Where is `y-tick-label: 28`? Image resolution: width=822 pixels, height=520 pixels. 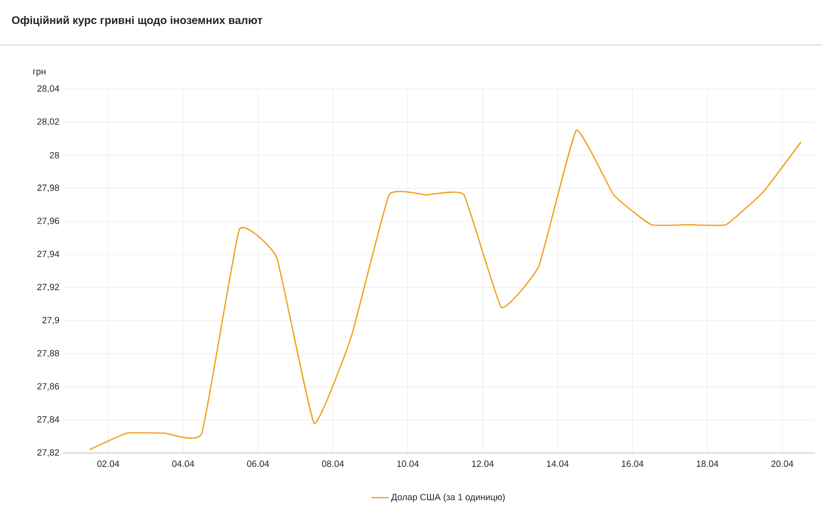 y-tick-label: 28 is located at coordinates (55, 155).